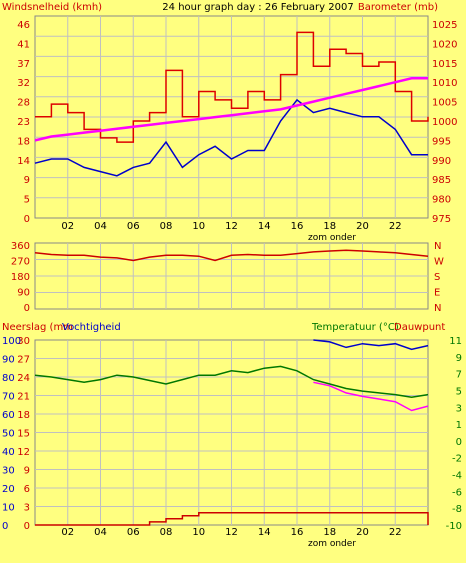  What do you see at coordinates (23, 341) in the screenshot?
I see `rain-y-tick: 30` at bounding box center [23, 341].